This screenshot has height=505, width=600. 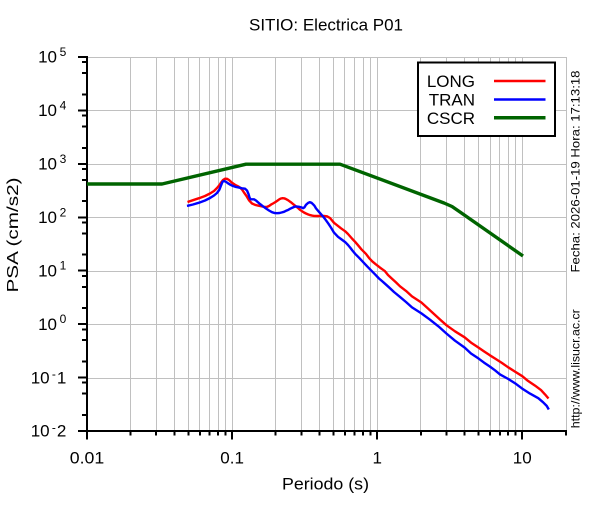 I want to click on svg-text:Fecha: 2026-01-19 Hora: 17:13:: Fecha: 2026-01-19 Hora: 17:13:18, so click(x=576, y=171).